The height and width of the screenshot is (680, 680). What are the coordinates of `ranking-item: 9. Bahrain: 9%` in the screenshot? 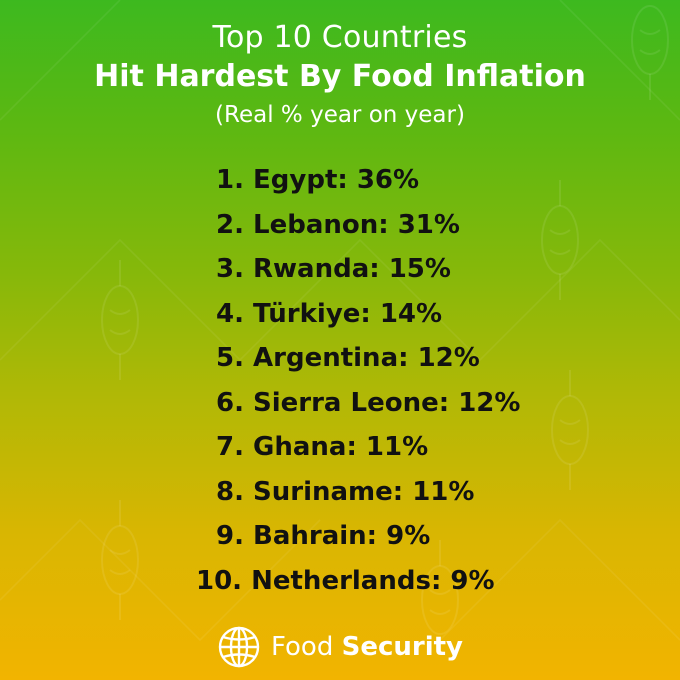 It's located at (323, 536).